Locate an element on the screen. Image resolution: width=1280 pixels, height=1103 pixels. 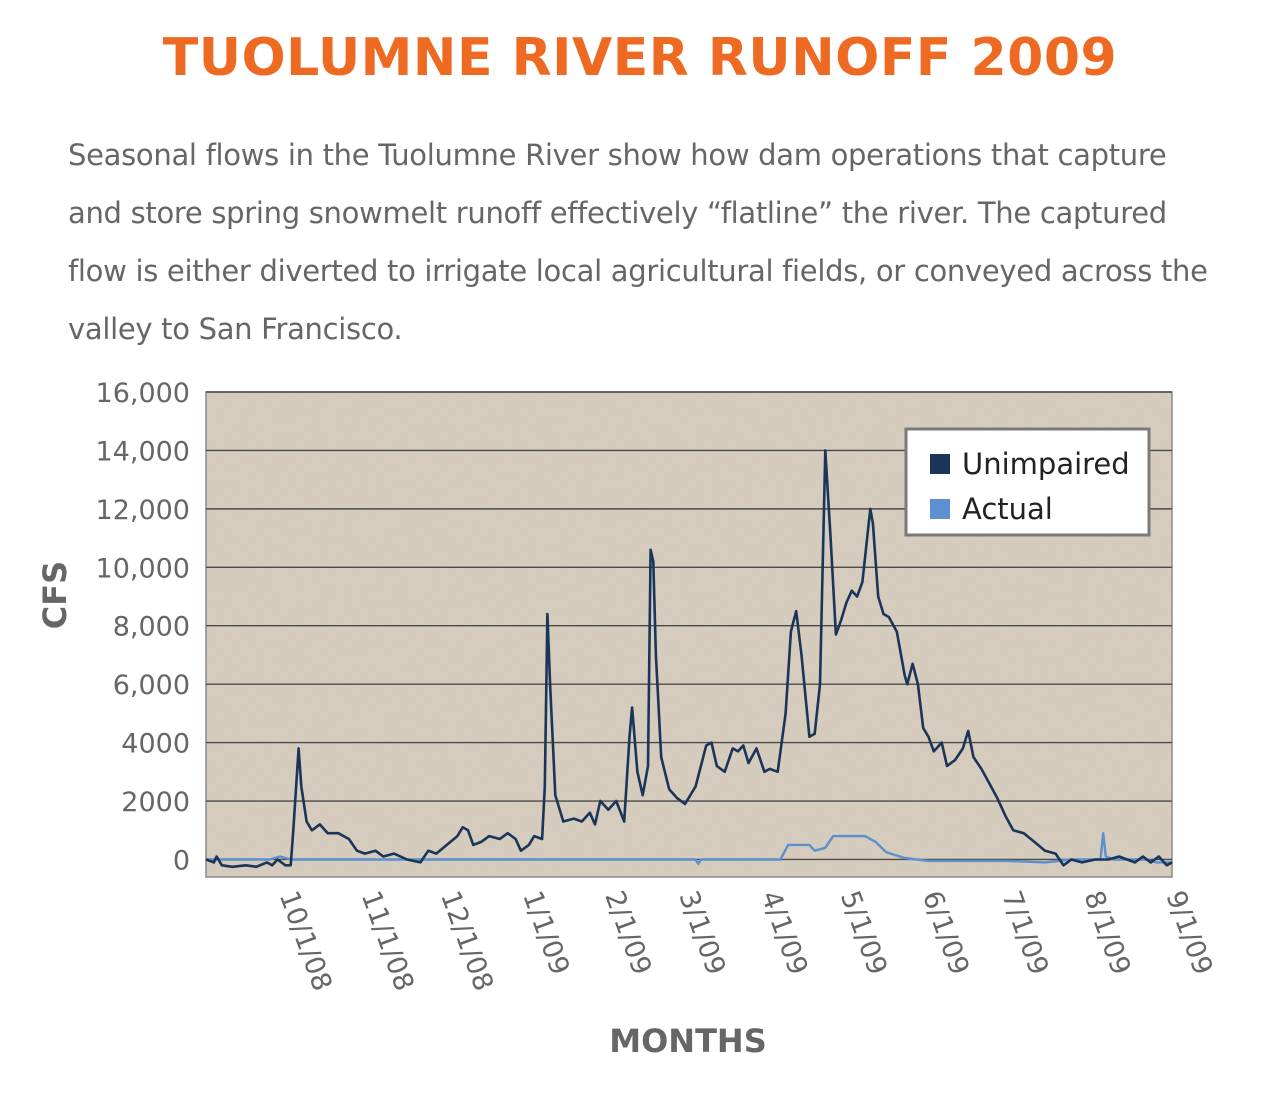
y-tick-label: 16,000 is located at coordinates (143, 393).